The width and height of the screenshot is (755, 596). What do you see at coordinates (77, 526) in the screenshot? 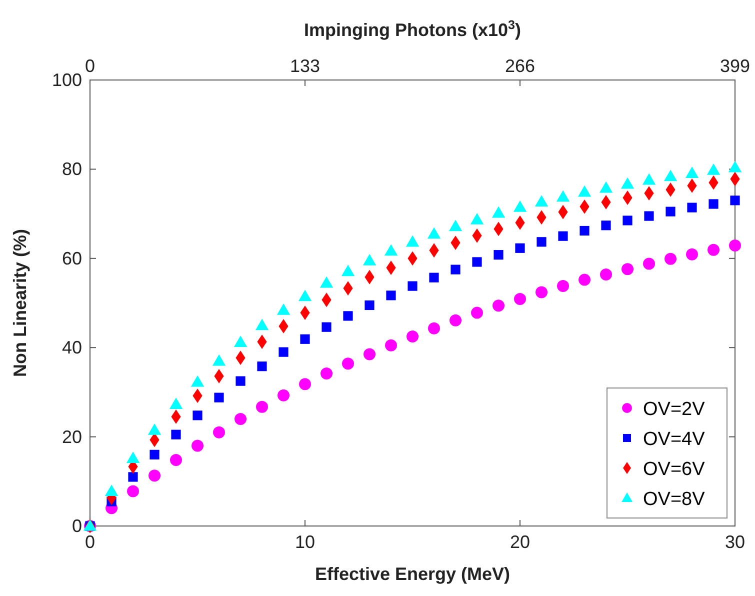
I see `y-tick-label: 0` at bounding box center [77, 526].